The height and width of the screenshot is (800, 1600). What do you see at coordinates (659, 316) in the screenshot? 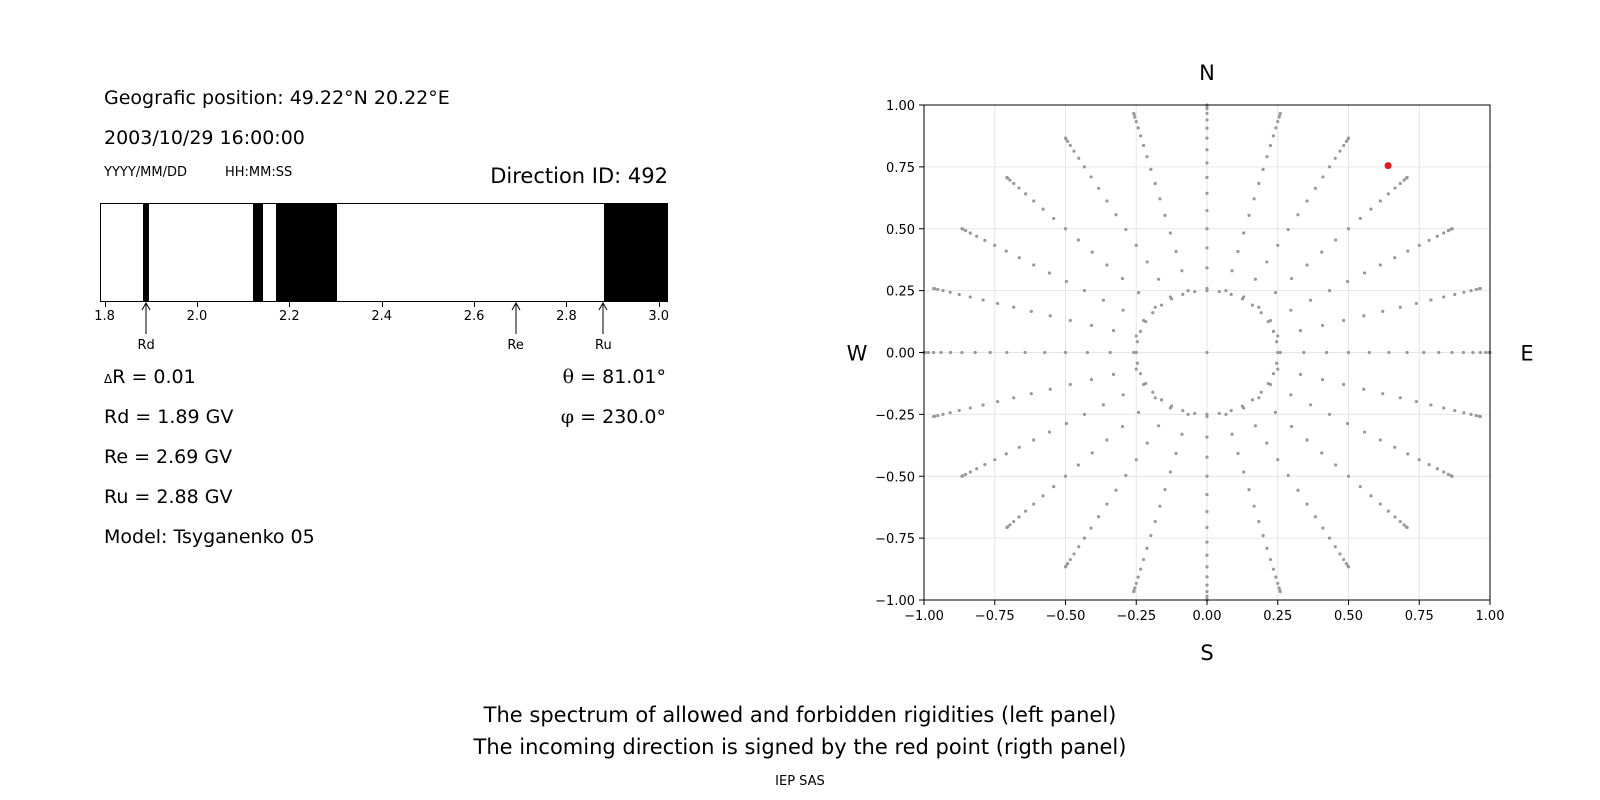
I see `x-tick-label: 3.0` at bounding box center [659, 316].